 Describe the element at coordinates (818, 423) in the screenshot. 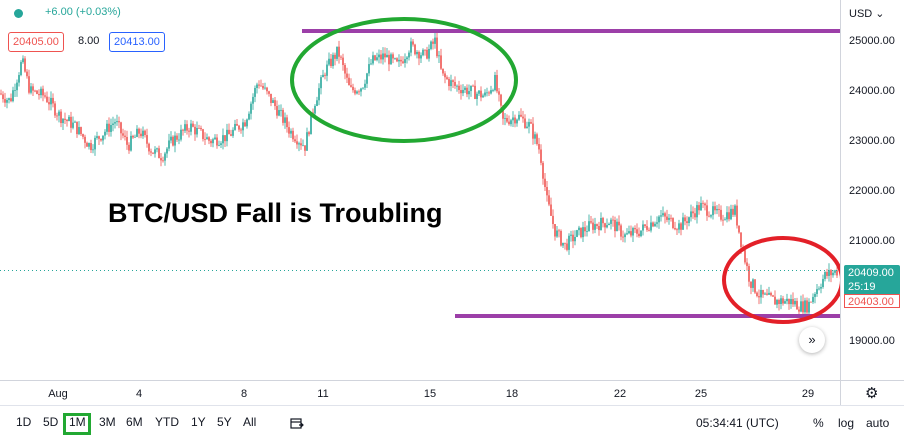

I see `percent-toggle: %` at that location.